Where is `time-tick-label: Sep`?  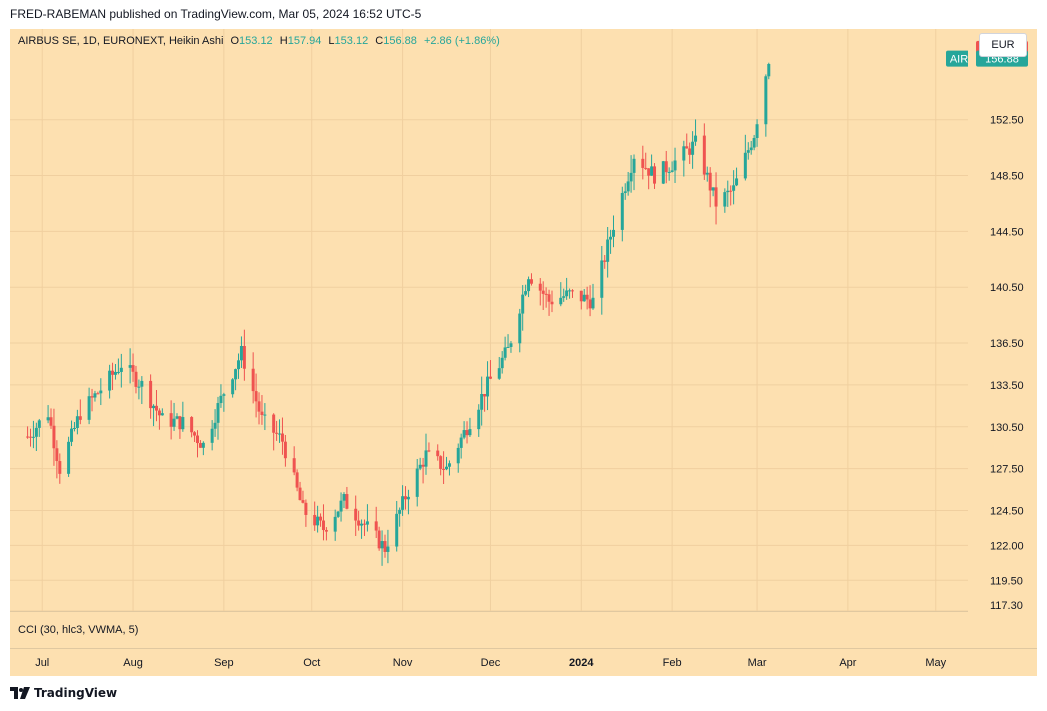 time-tick-label: Sep is located at coordinates (224, 663).